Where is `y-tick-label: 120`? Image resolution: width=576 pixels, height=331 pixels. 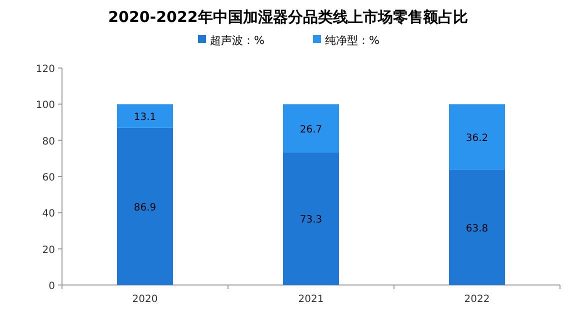
y-tick-label: 120 is located at coordinates (45, 69).